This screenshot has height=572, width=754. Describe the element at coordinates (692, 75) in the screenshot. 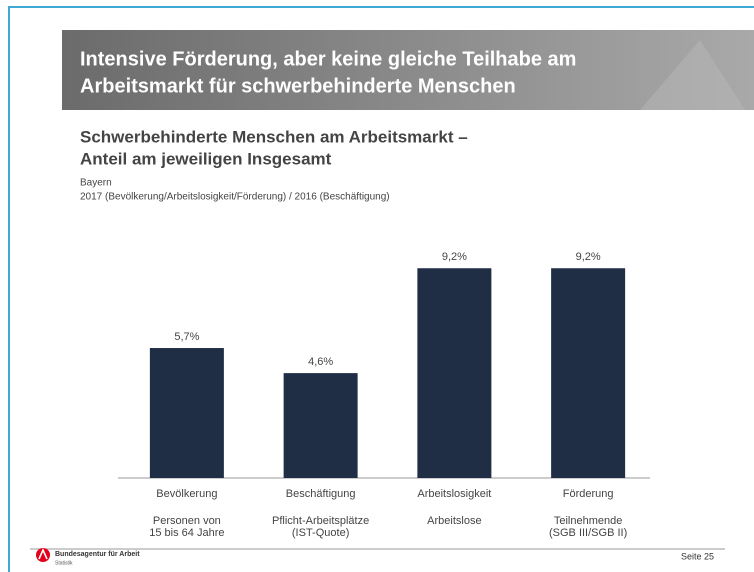

I see `header-logo-shape` at that location.